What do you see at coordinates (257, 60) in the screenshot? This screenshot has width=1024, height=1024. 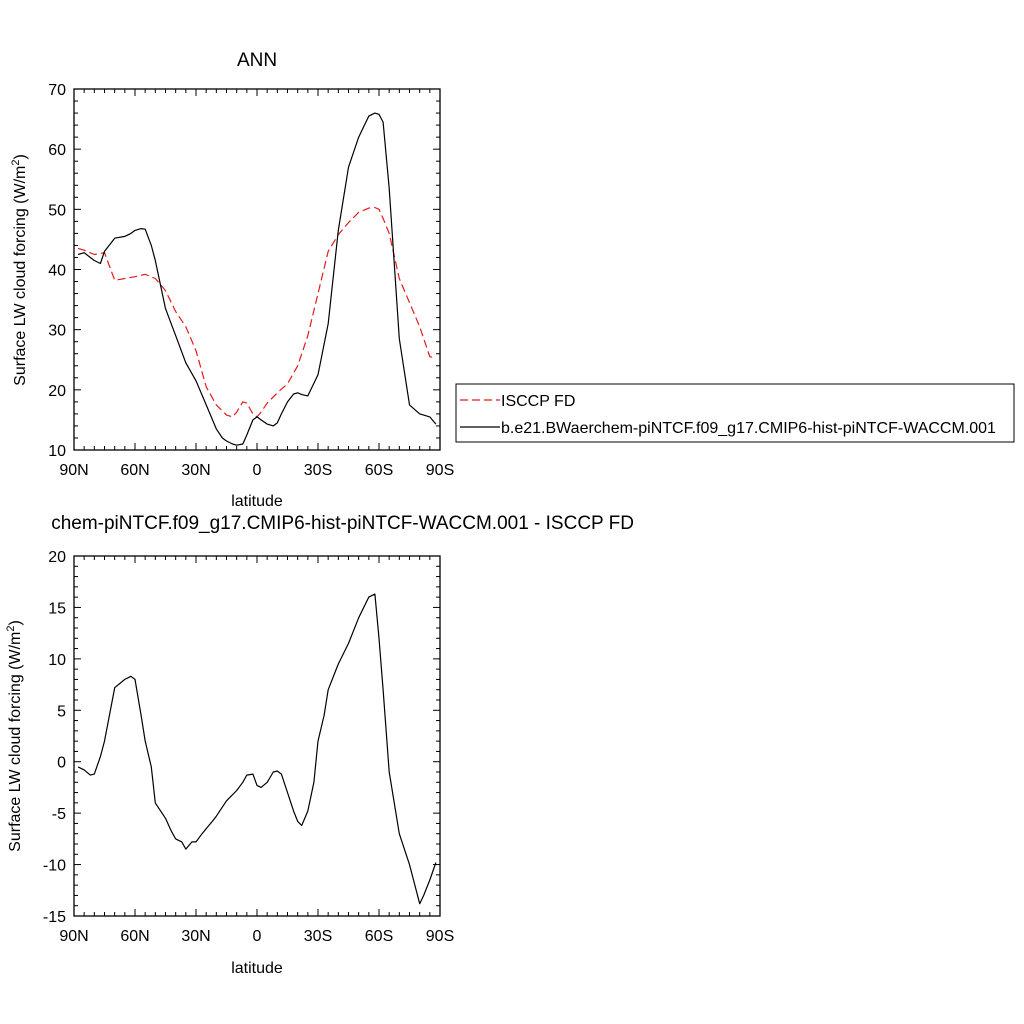 I see `chart-title: ANN` at bounding box center [257, 60].